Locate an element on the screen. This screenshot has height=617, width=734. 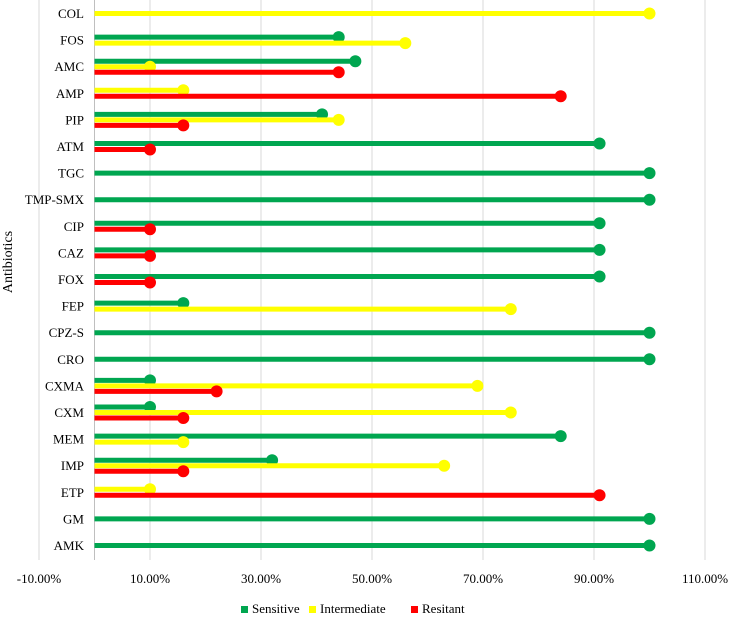
x-tick-label-4: 70.00% is located at coordinates (483, 578).